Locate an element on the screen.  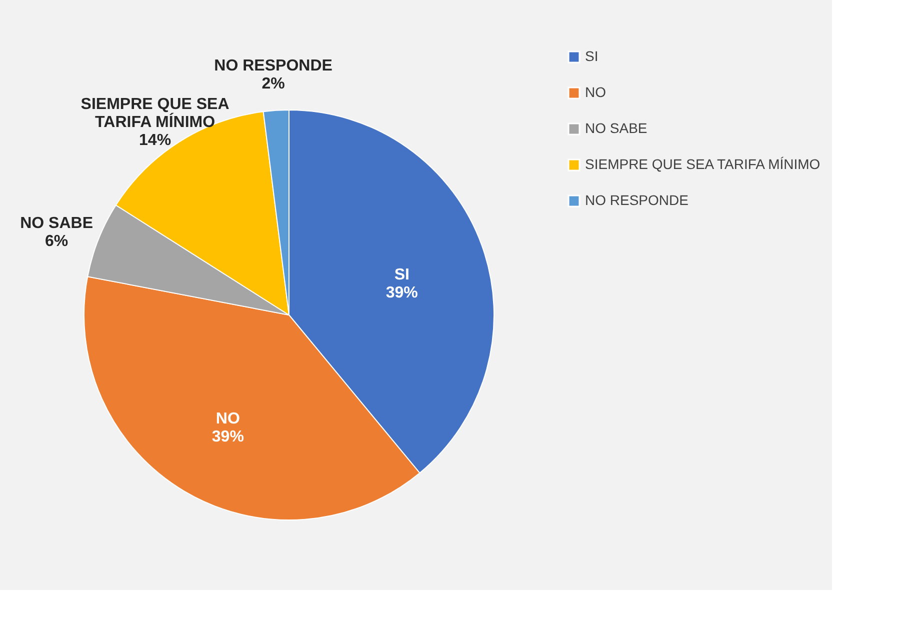
data-label: 6% is located at coordinates (56, 241).